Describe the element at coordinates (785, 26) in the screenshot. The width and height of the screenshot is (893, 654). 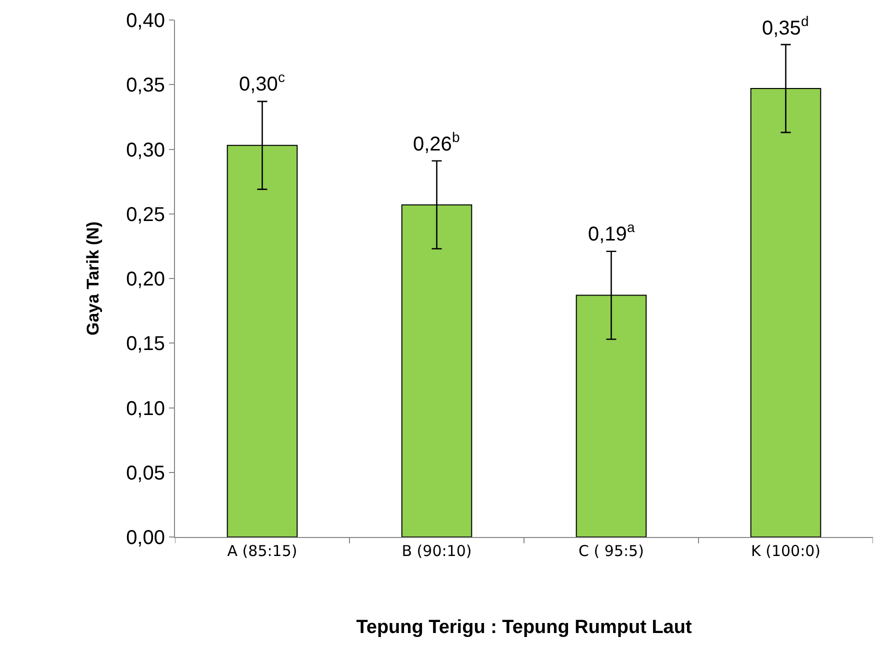
I see `data-label: 0,35$^{d}$` at that location.